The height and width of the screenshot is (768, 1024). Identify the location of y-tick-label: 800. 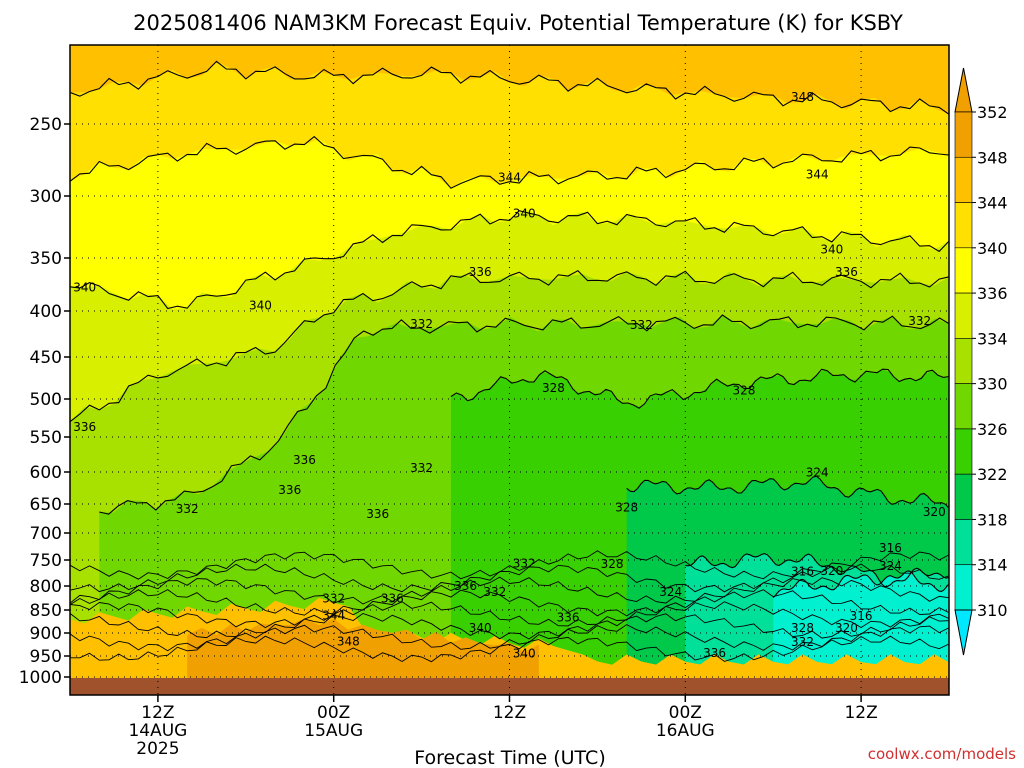
(46, 587).